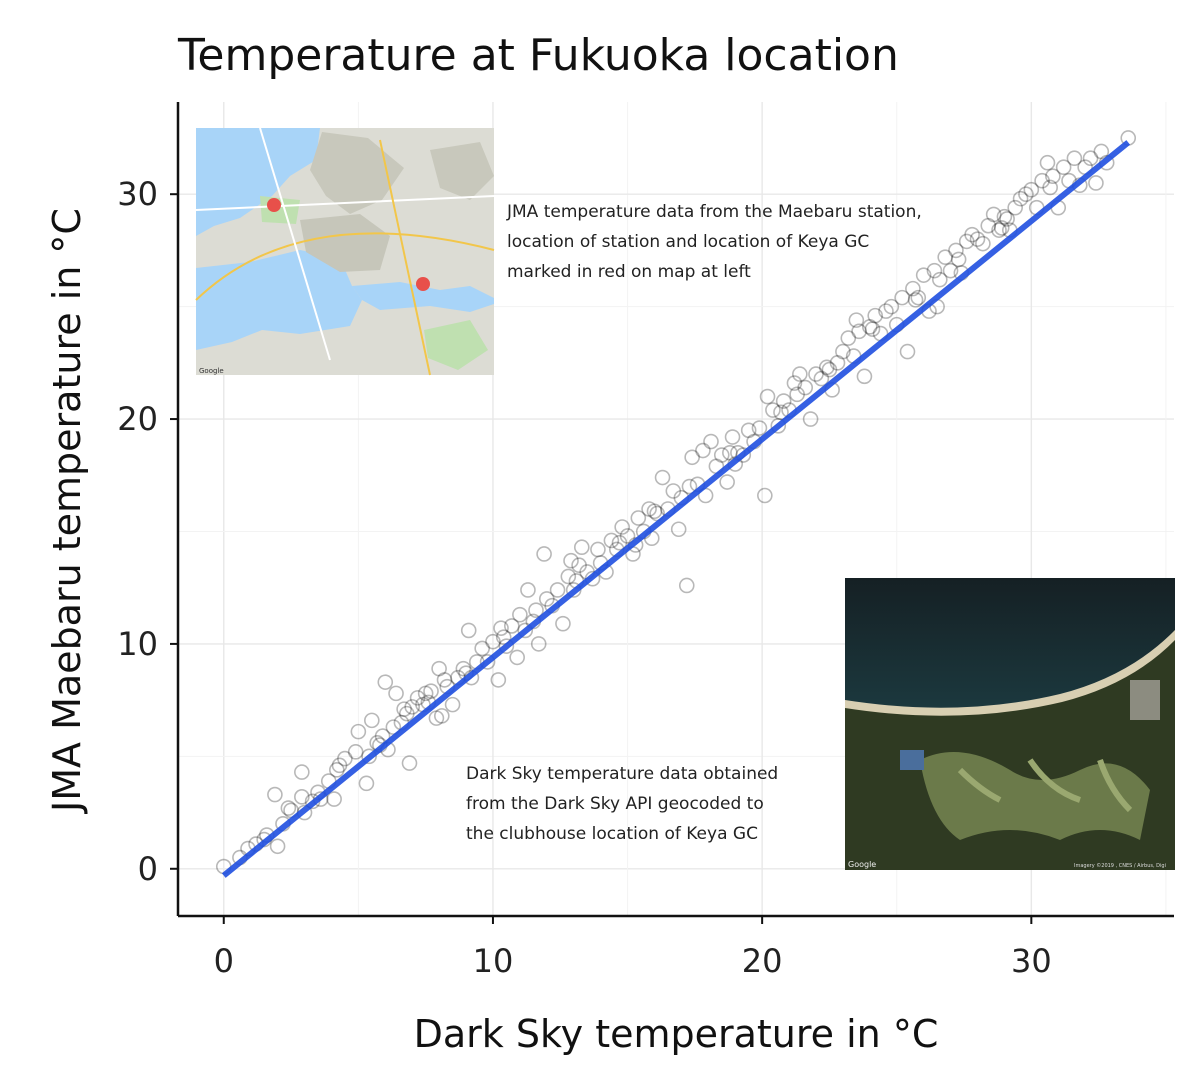 The height and width of the screenshot is (1091, 1200). What do you see at coordinates (423, 284) in the screenshot?
I see `keya-gc-marker` at bounding box center [423, 284].